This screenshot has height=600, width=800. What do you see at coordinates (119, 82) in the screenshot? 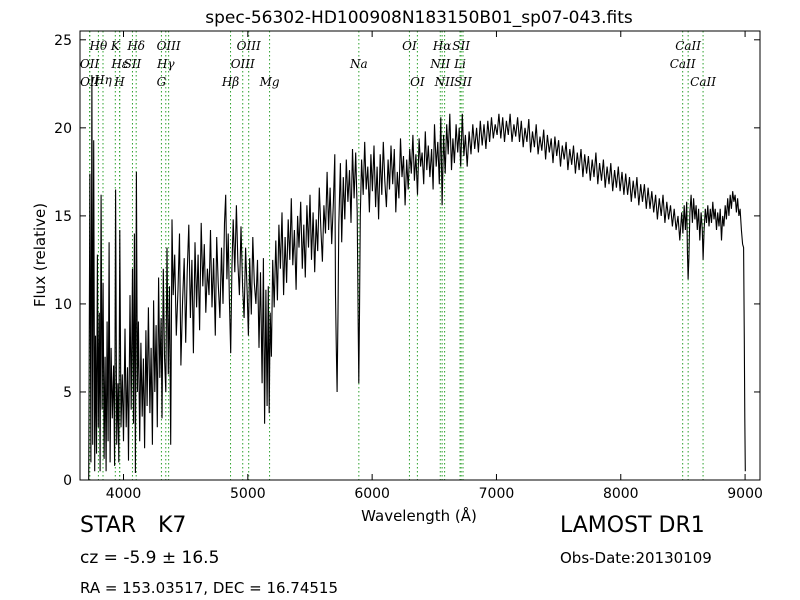
I see `spectral-line-label: H` at bounding box center [119, 82].